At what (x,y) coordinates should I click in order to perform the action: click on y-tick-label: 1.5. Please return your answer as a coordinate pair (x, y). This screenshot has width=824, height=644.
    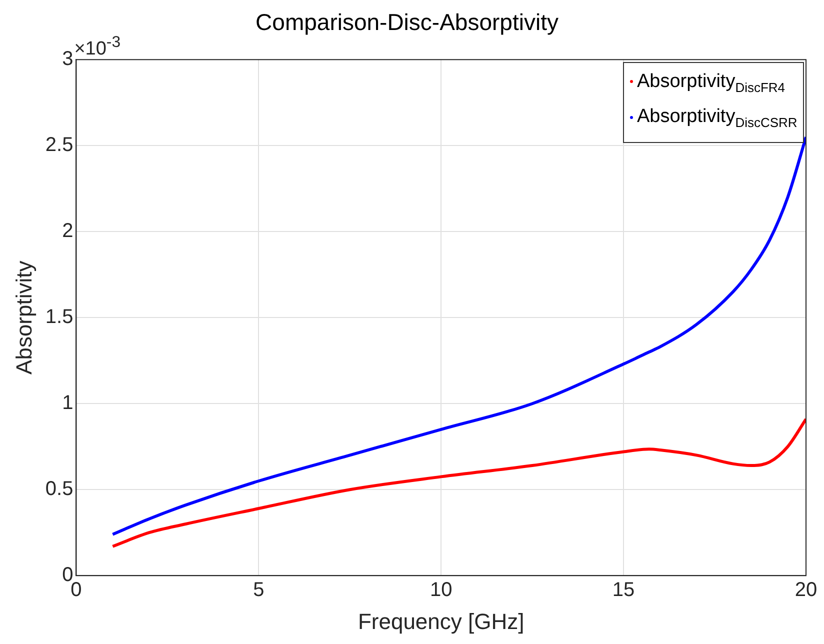
    Looking at the image, I should click on (59, 317).